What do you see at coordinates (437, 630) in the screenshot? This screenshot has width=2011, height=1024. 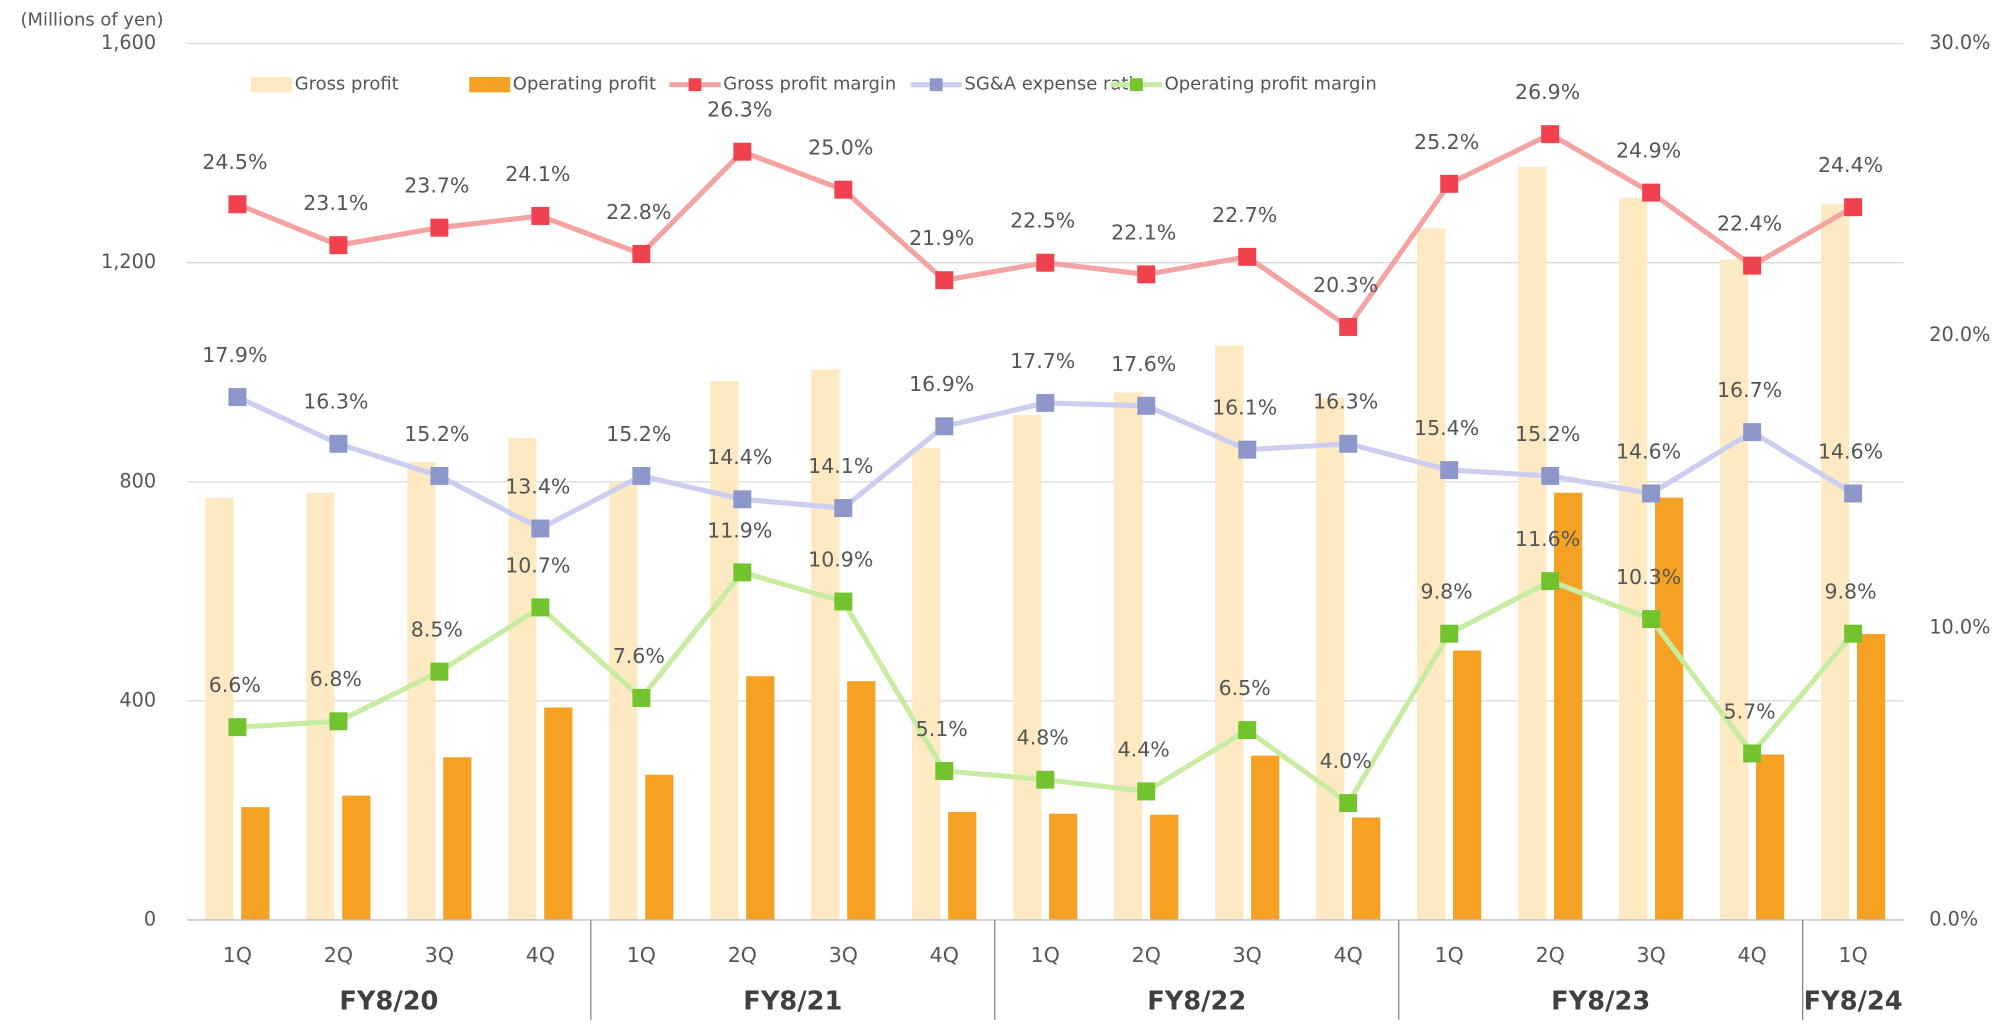 I see `data-label: 8.5%` at bounding box center [437, 630].